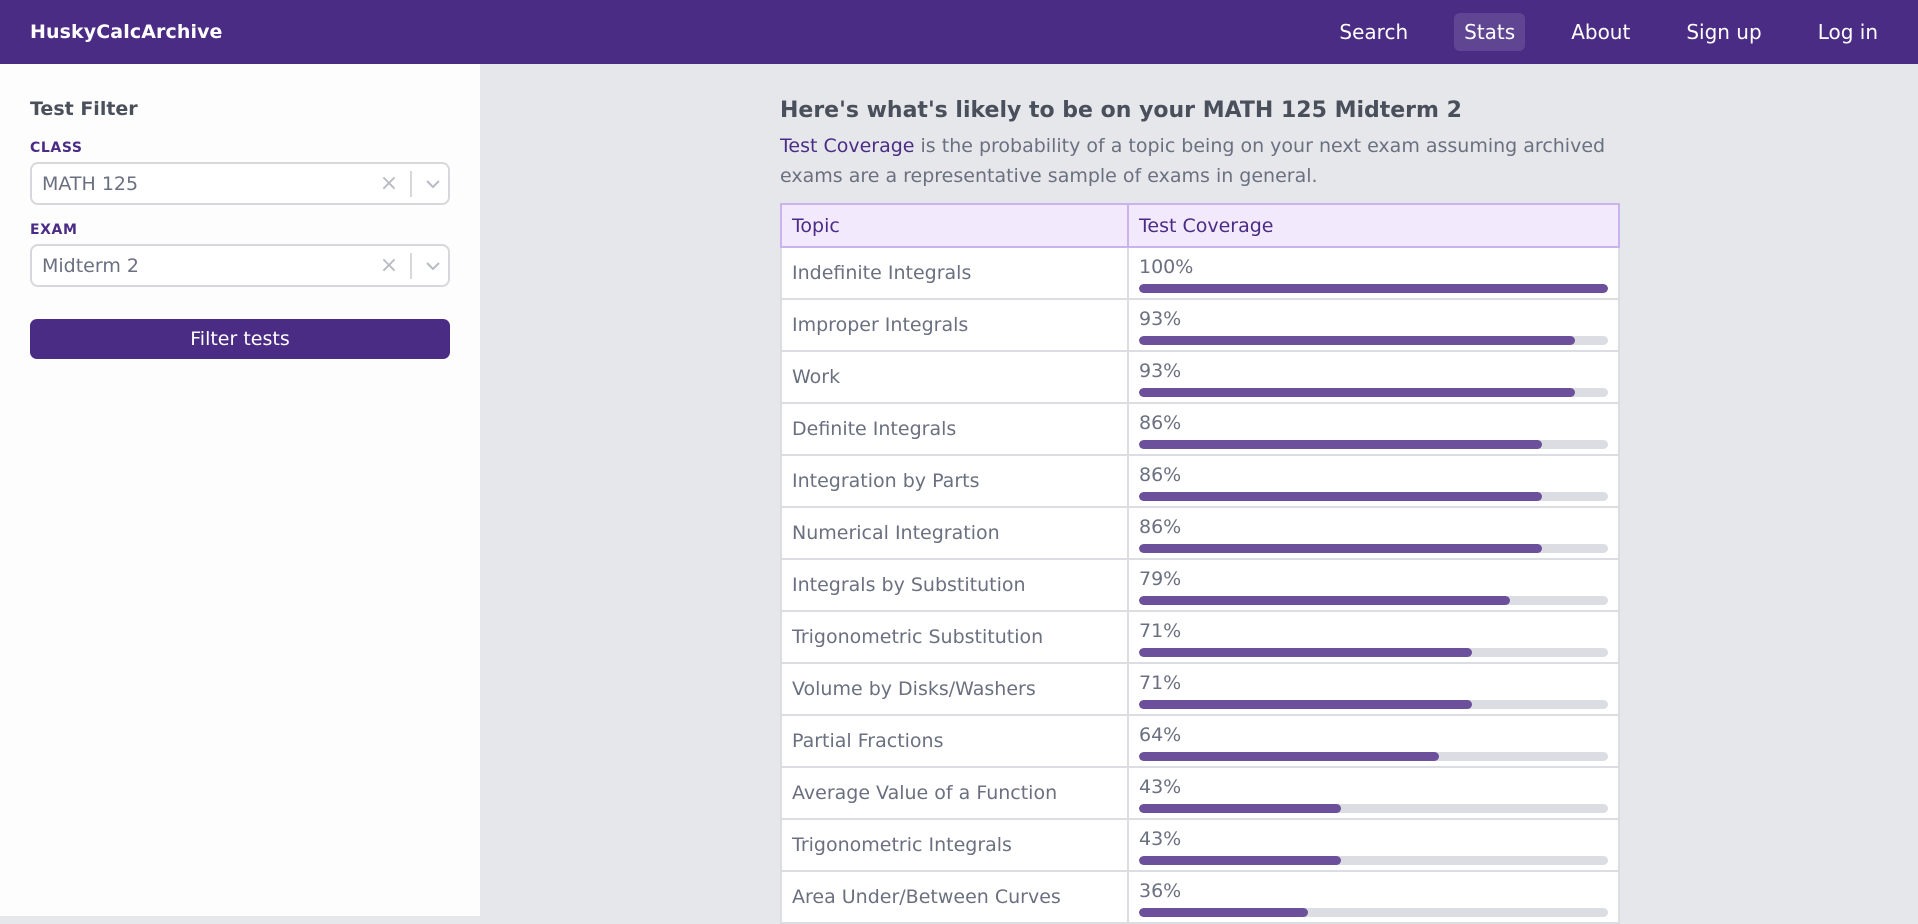  What do you see at coordinates (1490, 32) in the screenshot?
I see `nav-link-stats: Stats` at bounding box center [1490, 32].